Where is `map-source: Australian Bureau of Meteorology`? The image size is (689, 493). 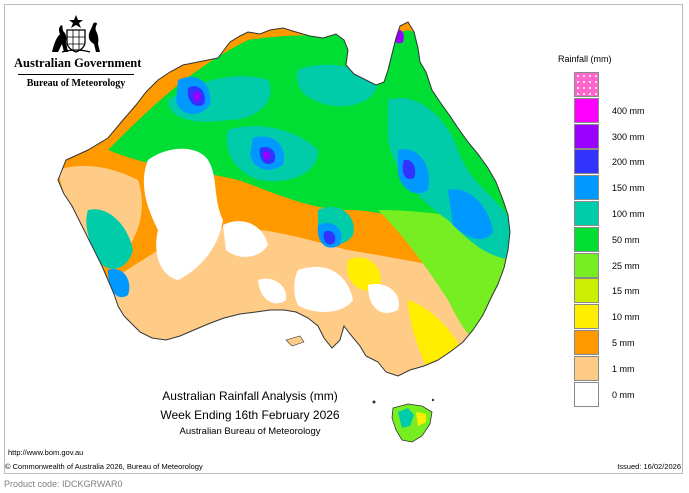
map-source: Australian Bureau of Meteorology is located at coordinates (250, 431).